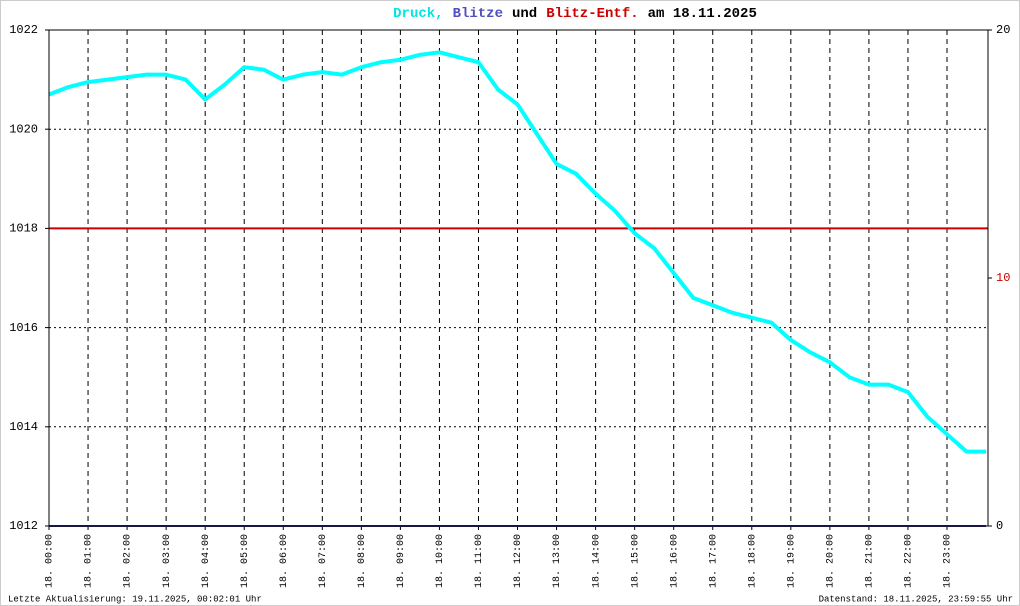 Image resolution: width=1020 pixels, height=606 pixels. Describe the element at coordinates (478, 14) in the screenshot. I see `title-part: Blitze` at that location.